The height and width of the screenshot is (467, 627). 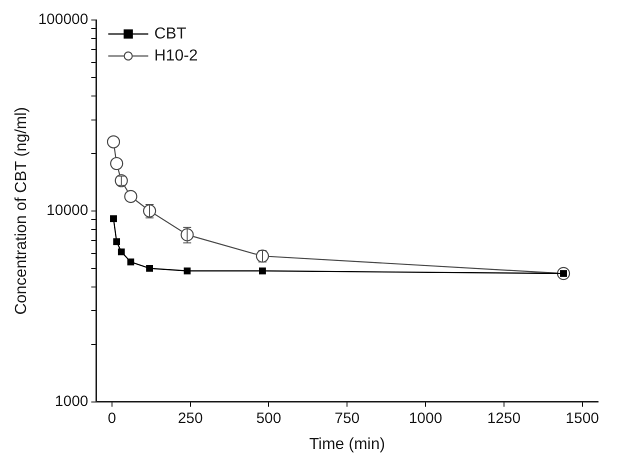 I want to click on x-tick-label: 1500, so click(x=583, y=418).